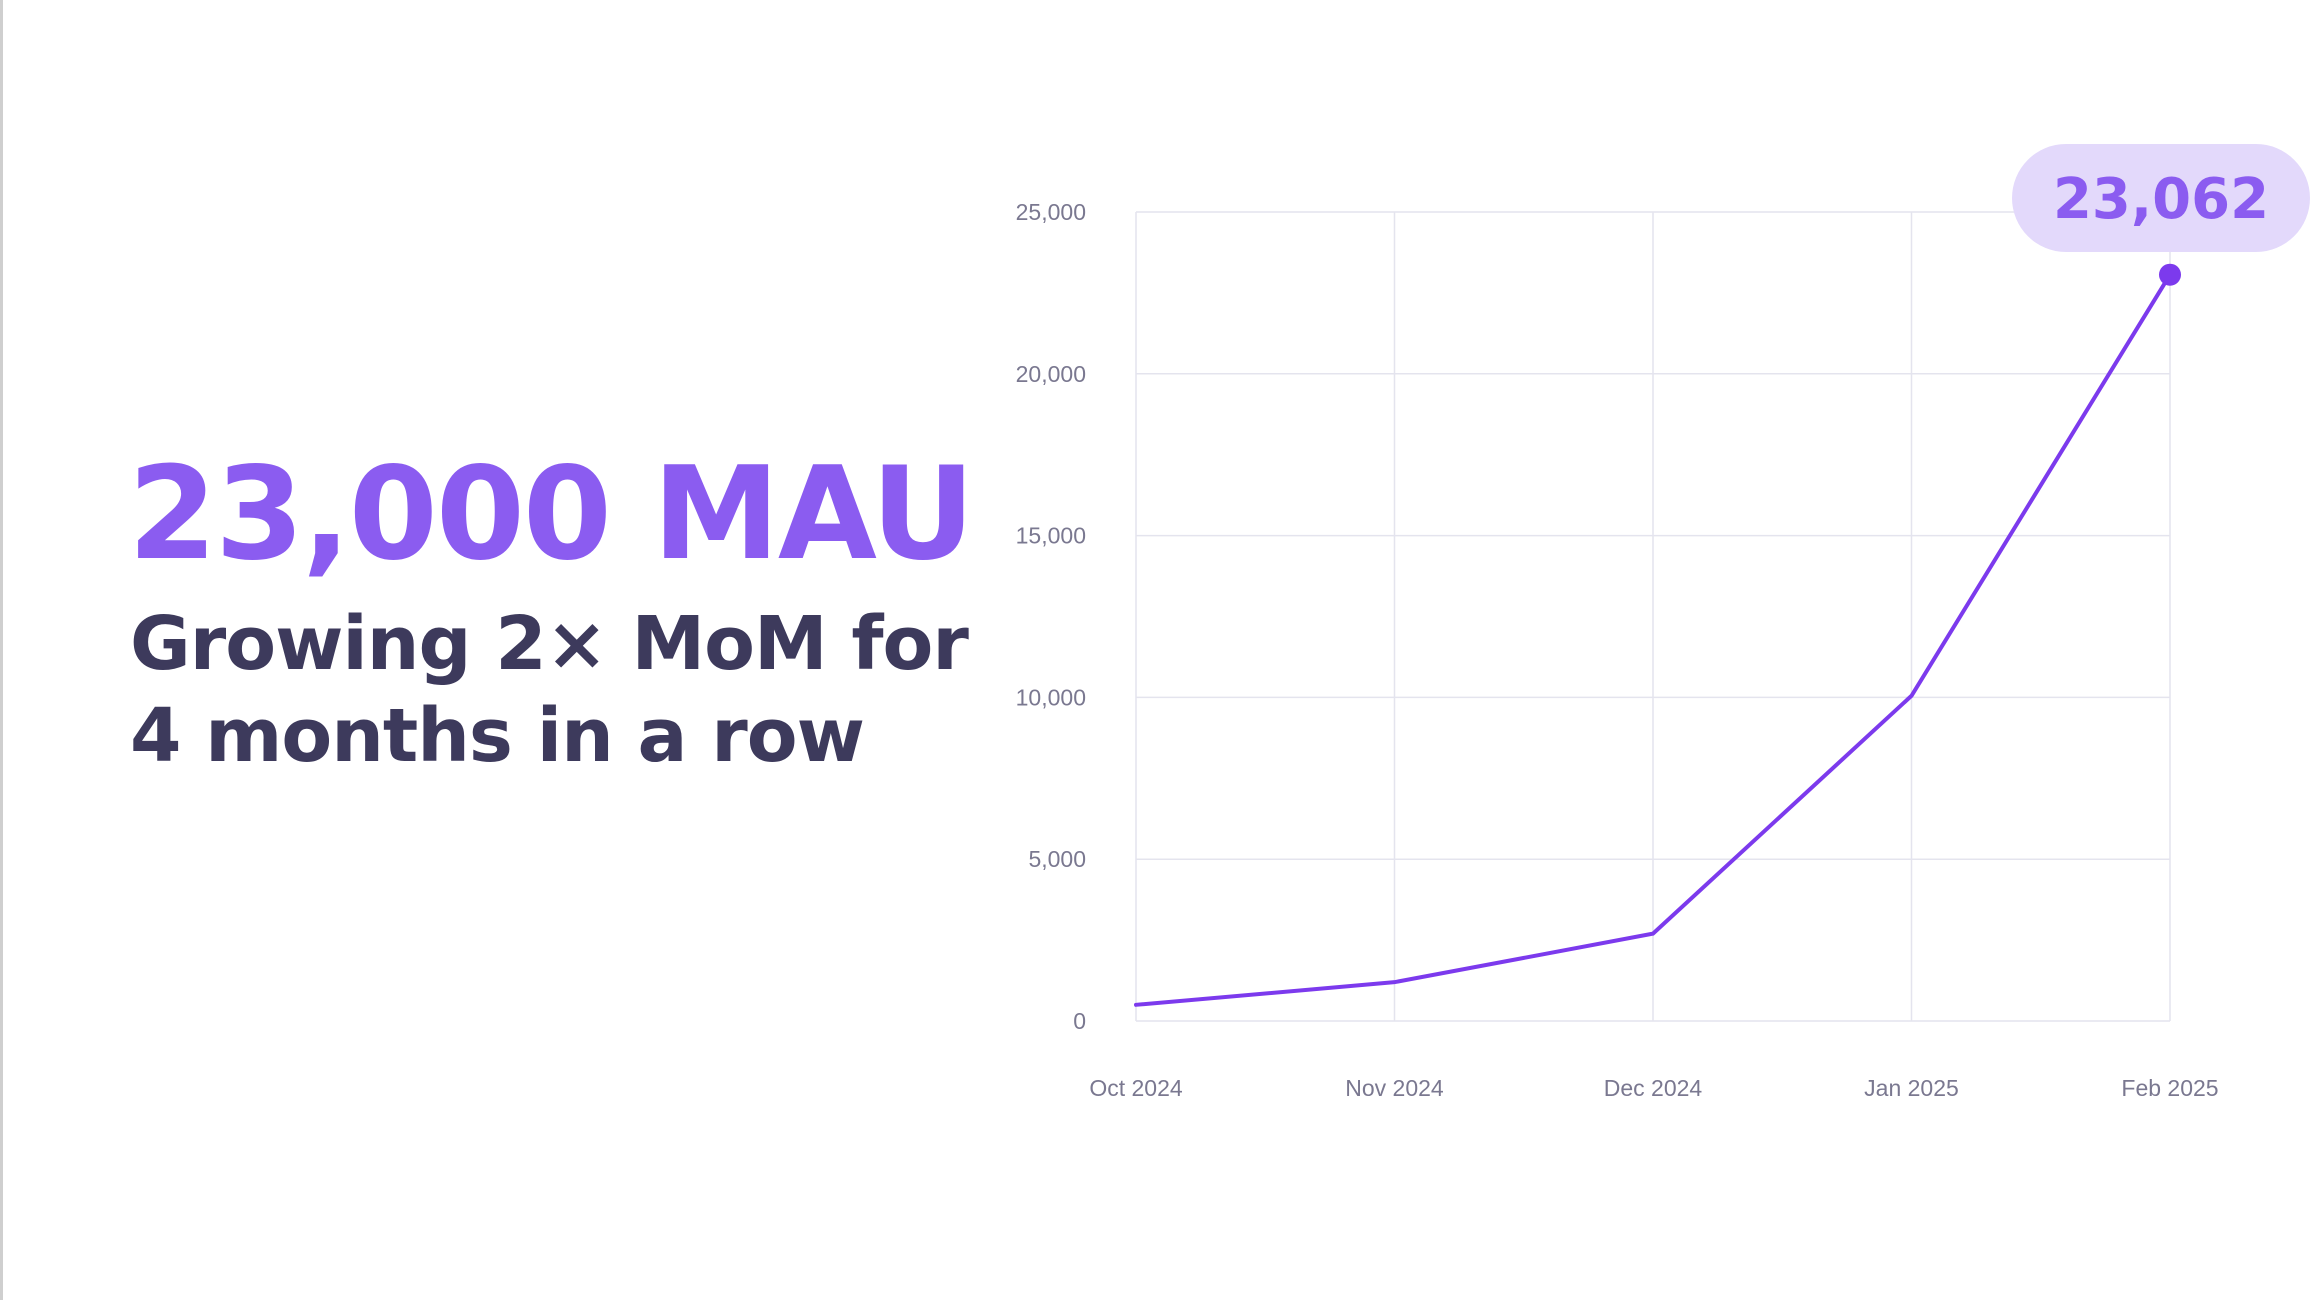 Image resolution: width=2318 pixels, height=1300 pixels. I want to click on y-tick-label: 0, so click(1079, 1021).